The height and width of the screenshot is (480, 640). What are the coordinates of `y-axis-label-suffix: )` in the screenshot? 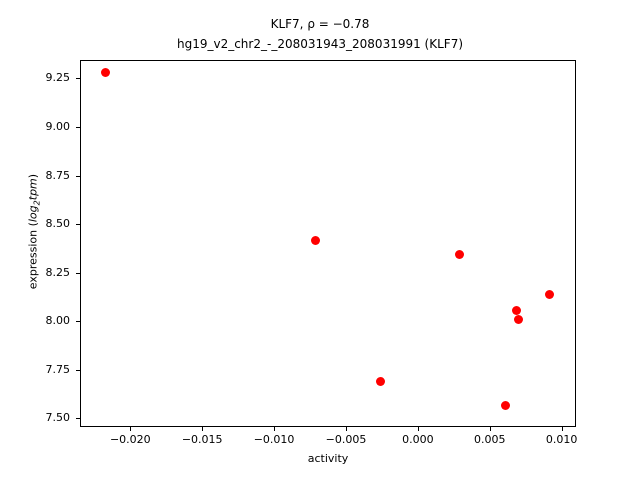 It's located at (33, 176).